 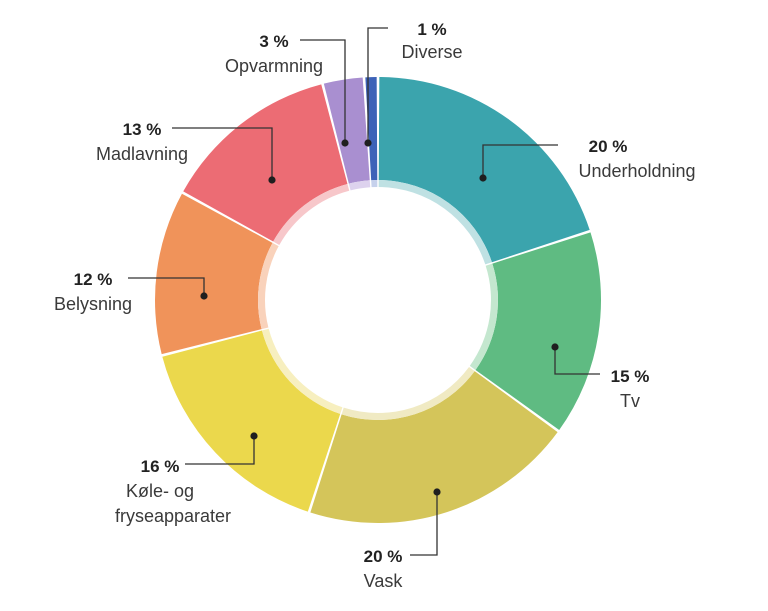 I want to click on slice-opvarmning, so click(x=346, y=130).